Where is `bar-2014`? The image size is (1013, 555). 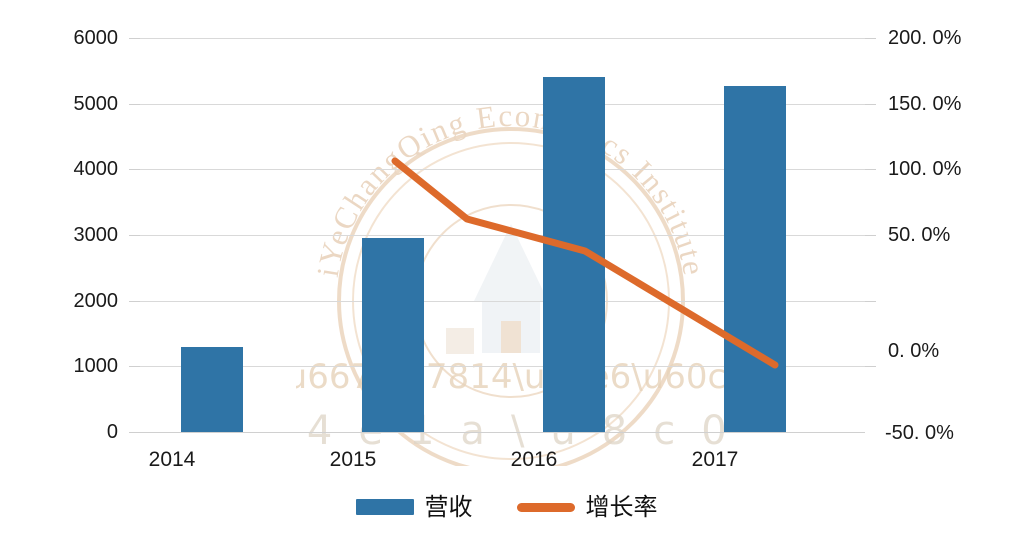
bar-2014 is located at coordinates (212, 389).